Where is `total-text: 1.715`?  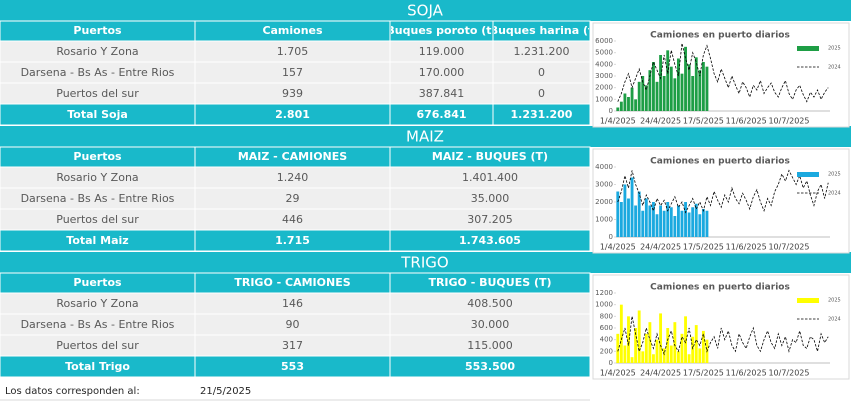 total-text: 1.715 is located at coordinates (292, 240).